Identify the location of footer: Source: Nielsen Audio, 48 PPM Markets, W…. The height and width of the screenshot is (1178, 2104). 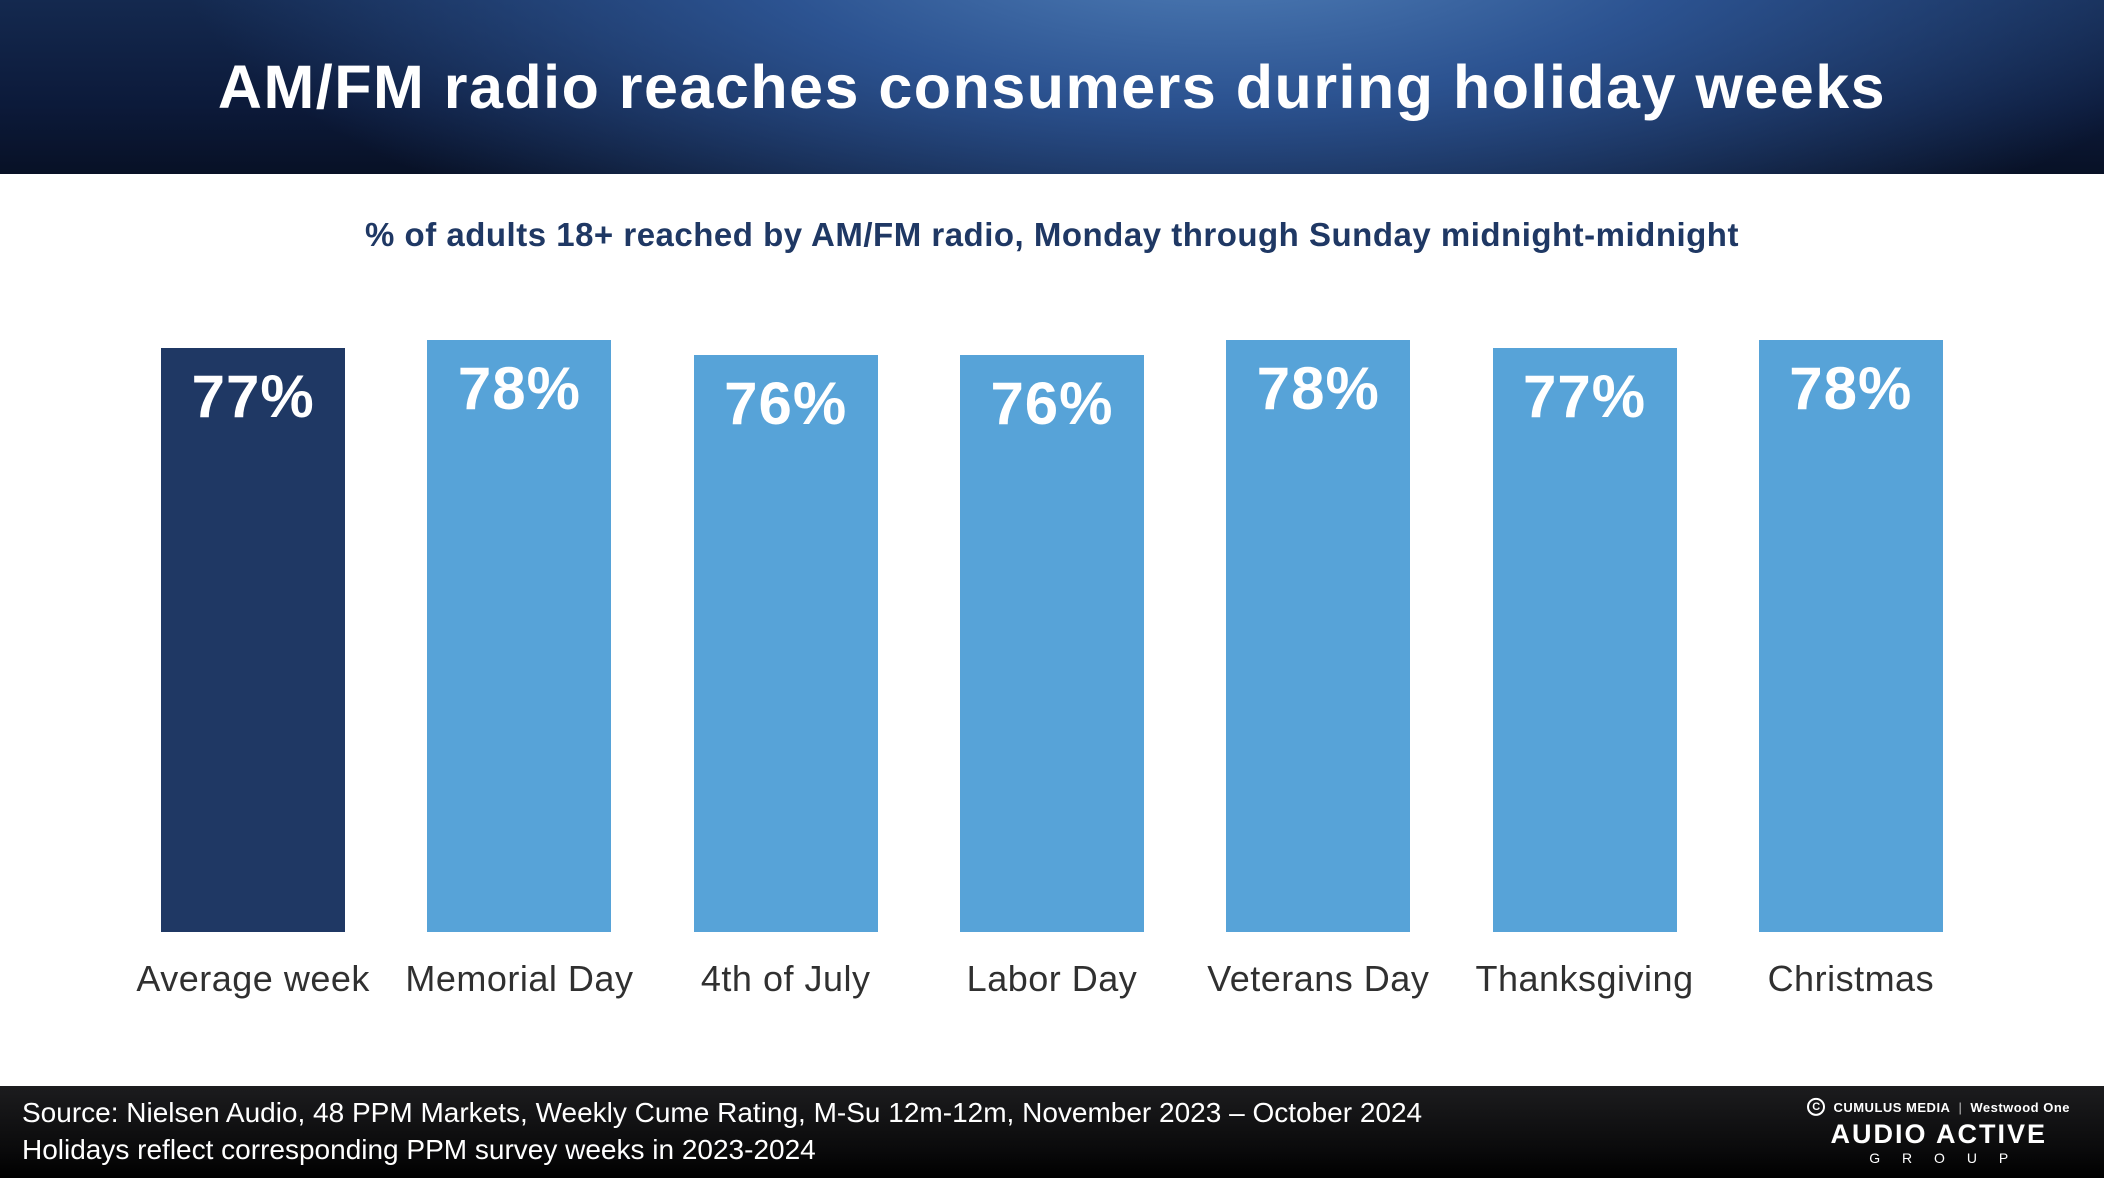
(1052, 1132).